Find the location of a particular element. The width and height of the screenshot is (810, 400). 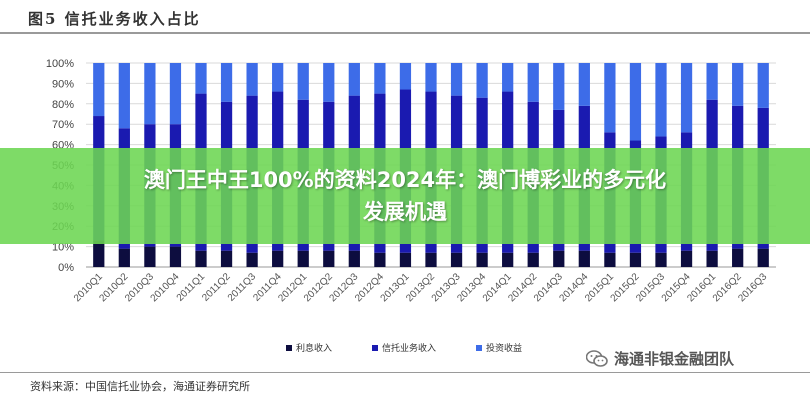

banner-line-2: 发展机遇 is located at coordinates (405, 212).